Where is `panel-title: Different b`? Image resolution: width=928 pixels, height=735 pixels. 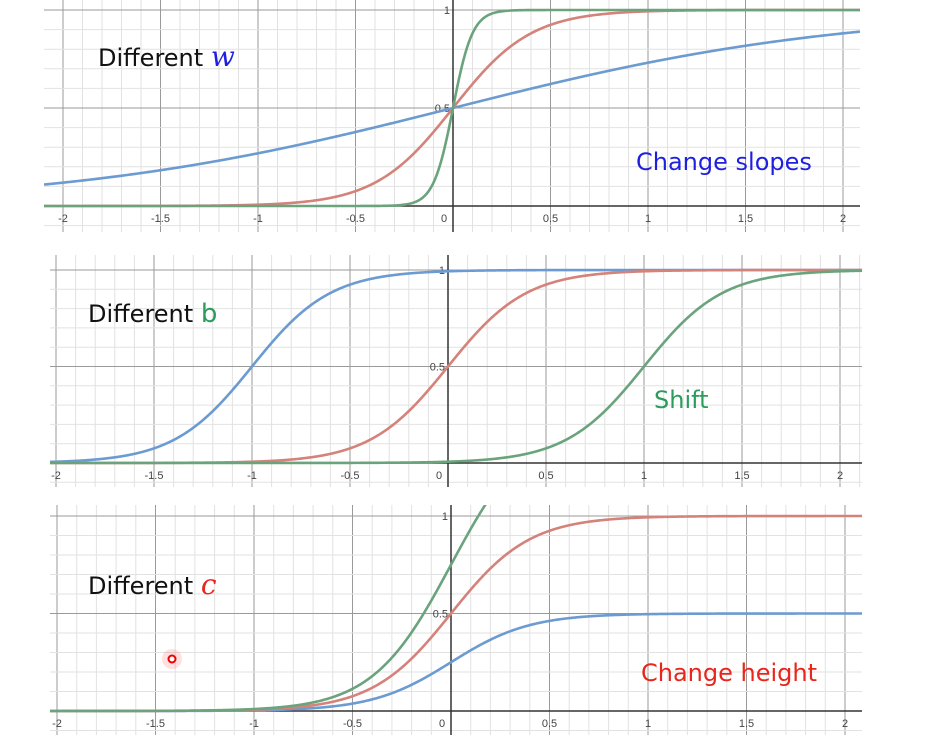
panel-title: Different b is located at coordinates (152, 314).